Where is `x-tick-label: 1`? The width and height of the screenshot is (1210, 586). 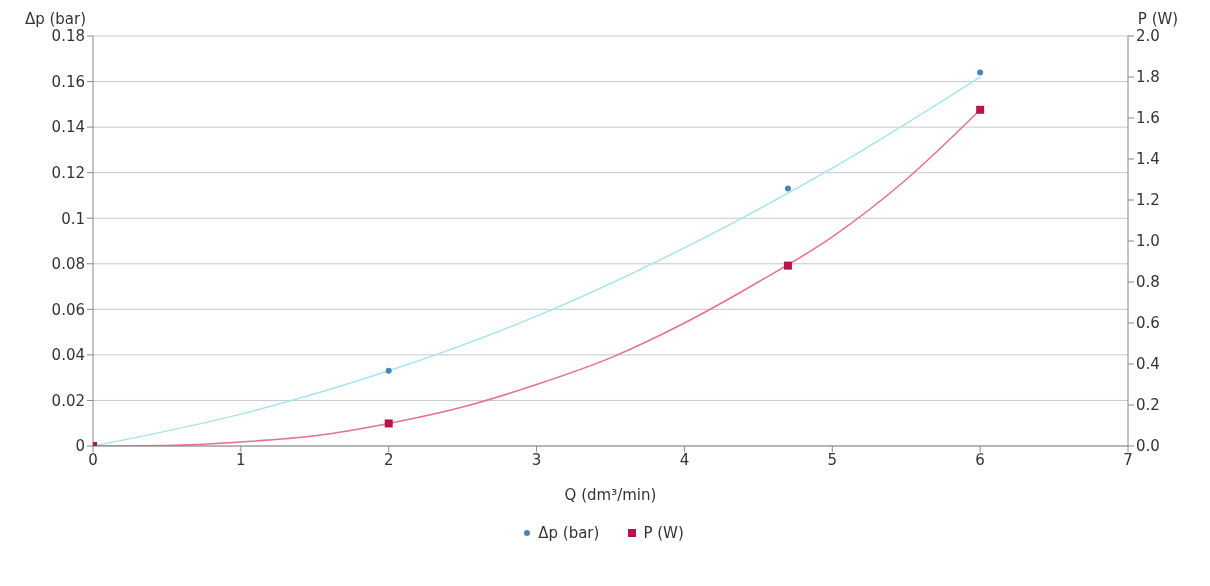
x-tick-label: 1 is located at coordinates (241, 459).